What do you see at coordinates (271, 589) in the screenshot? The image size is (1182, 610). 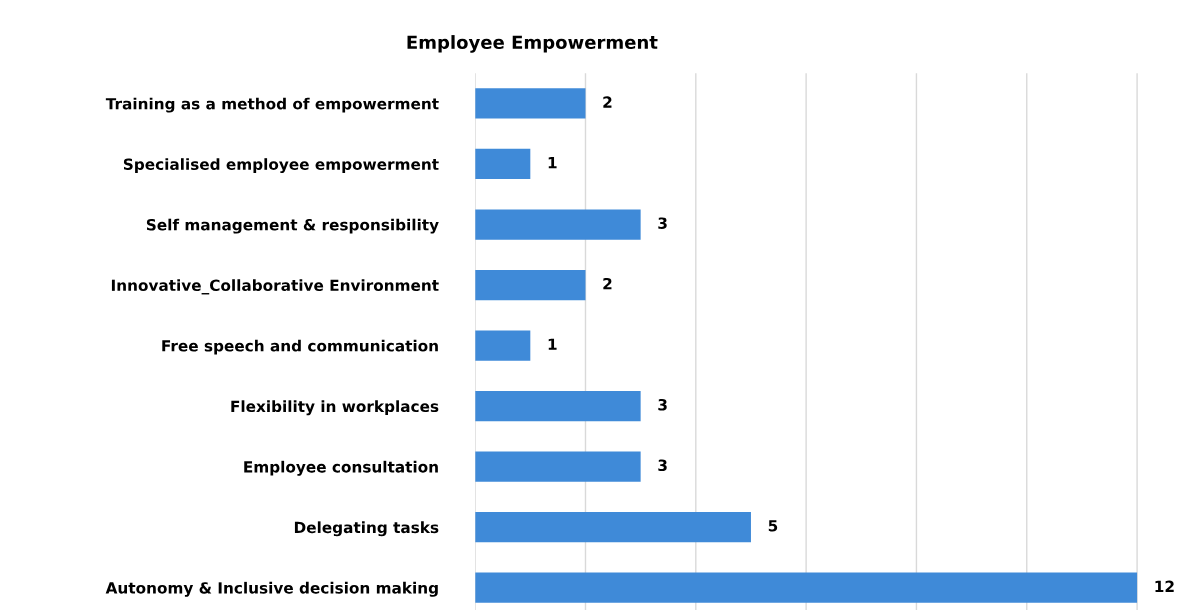 I see `y-tick-label: Autonomy & Inclusive decision making` at bounding box center [271, 589].